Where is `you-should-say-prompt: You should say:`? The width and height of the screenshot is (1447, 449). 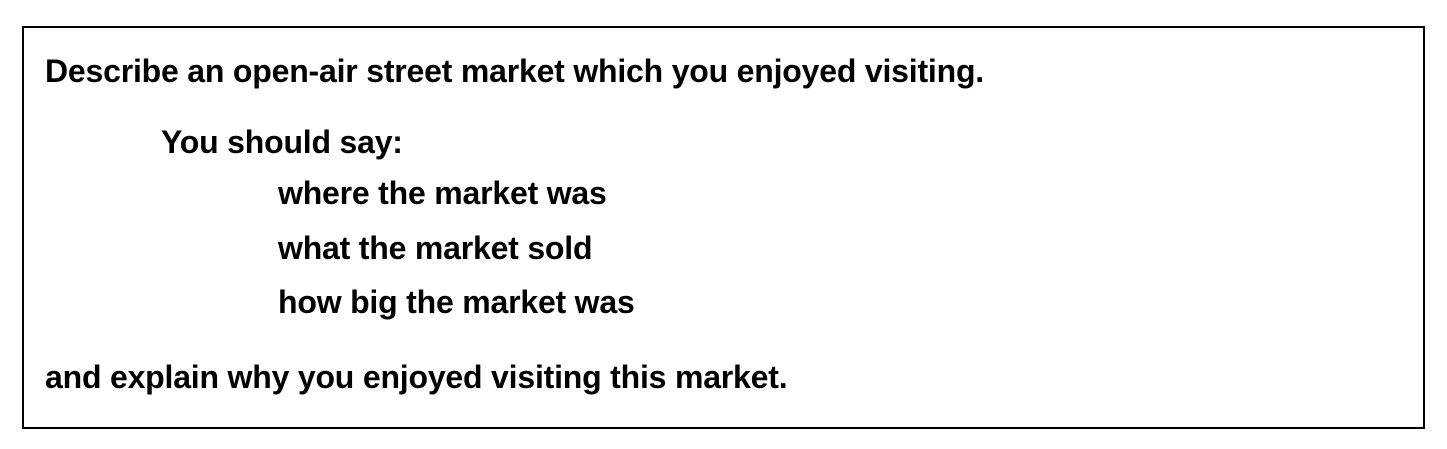
you-should-say-prompt: You should say: is located at coordinates (282, 142).